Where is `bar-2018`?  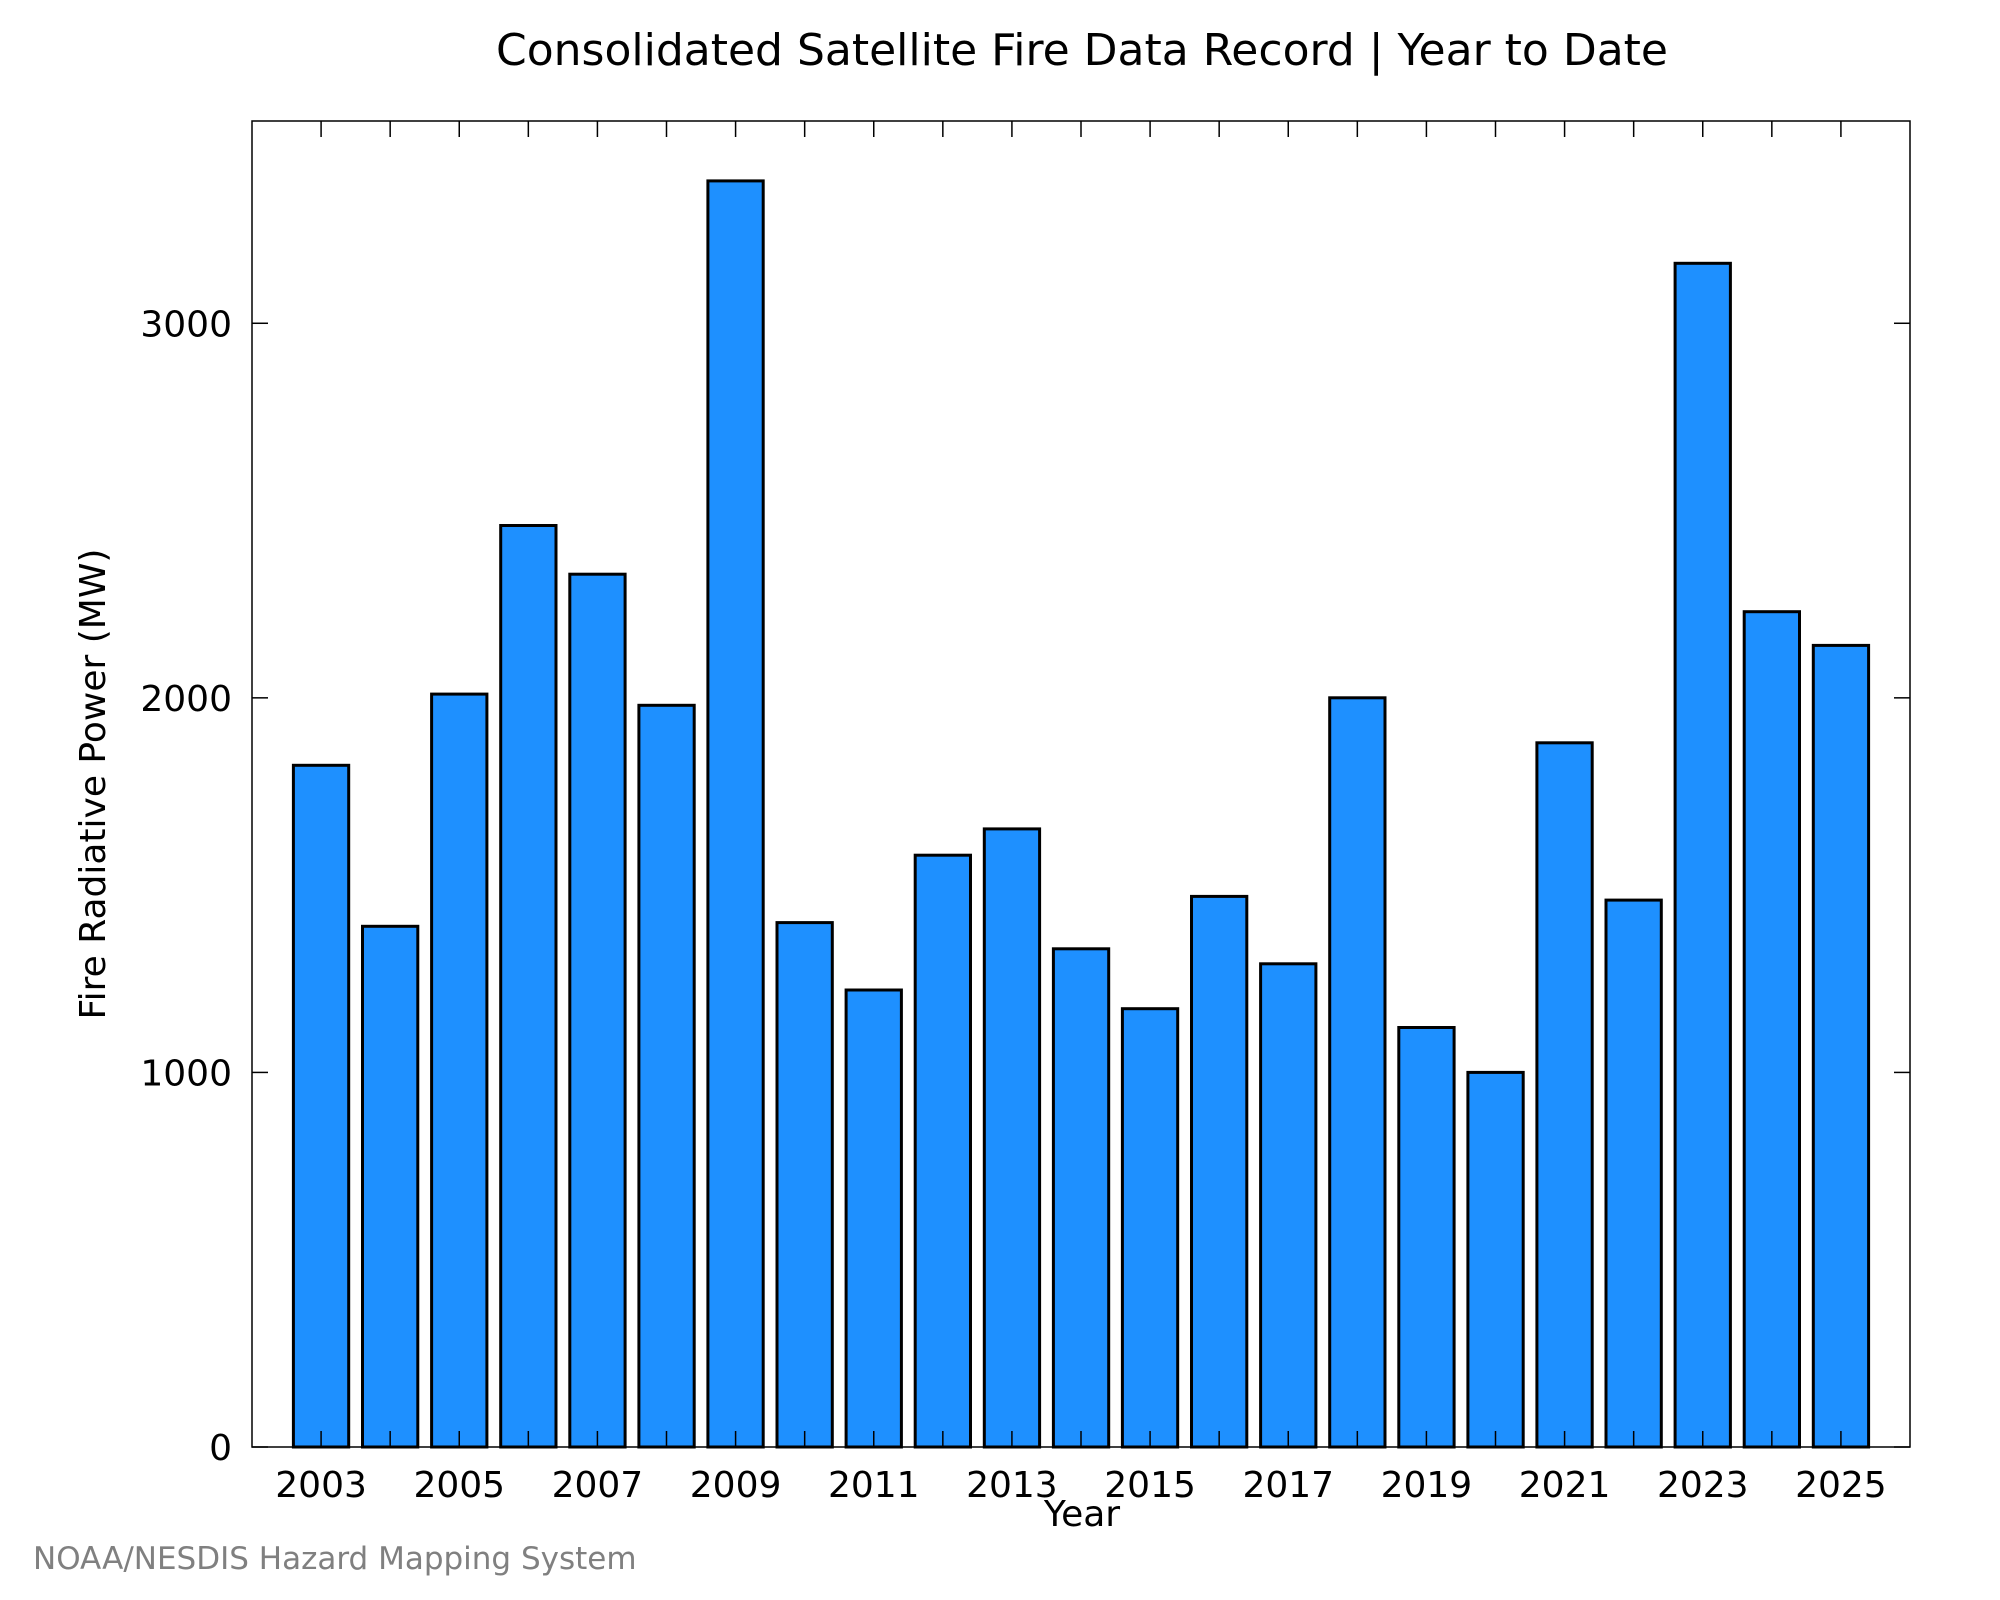
bar-2018 is located at coordinates (1357, 1072).